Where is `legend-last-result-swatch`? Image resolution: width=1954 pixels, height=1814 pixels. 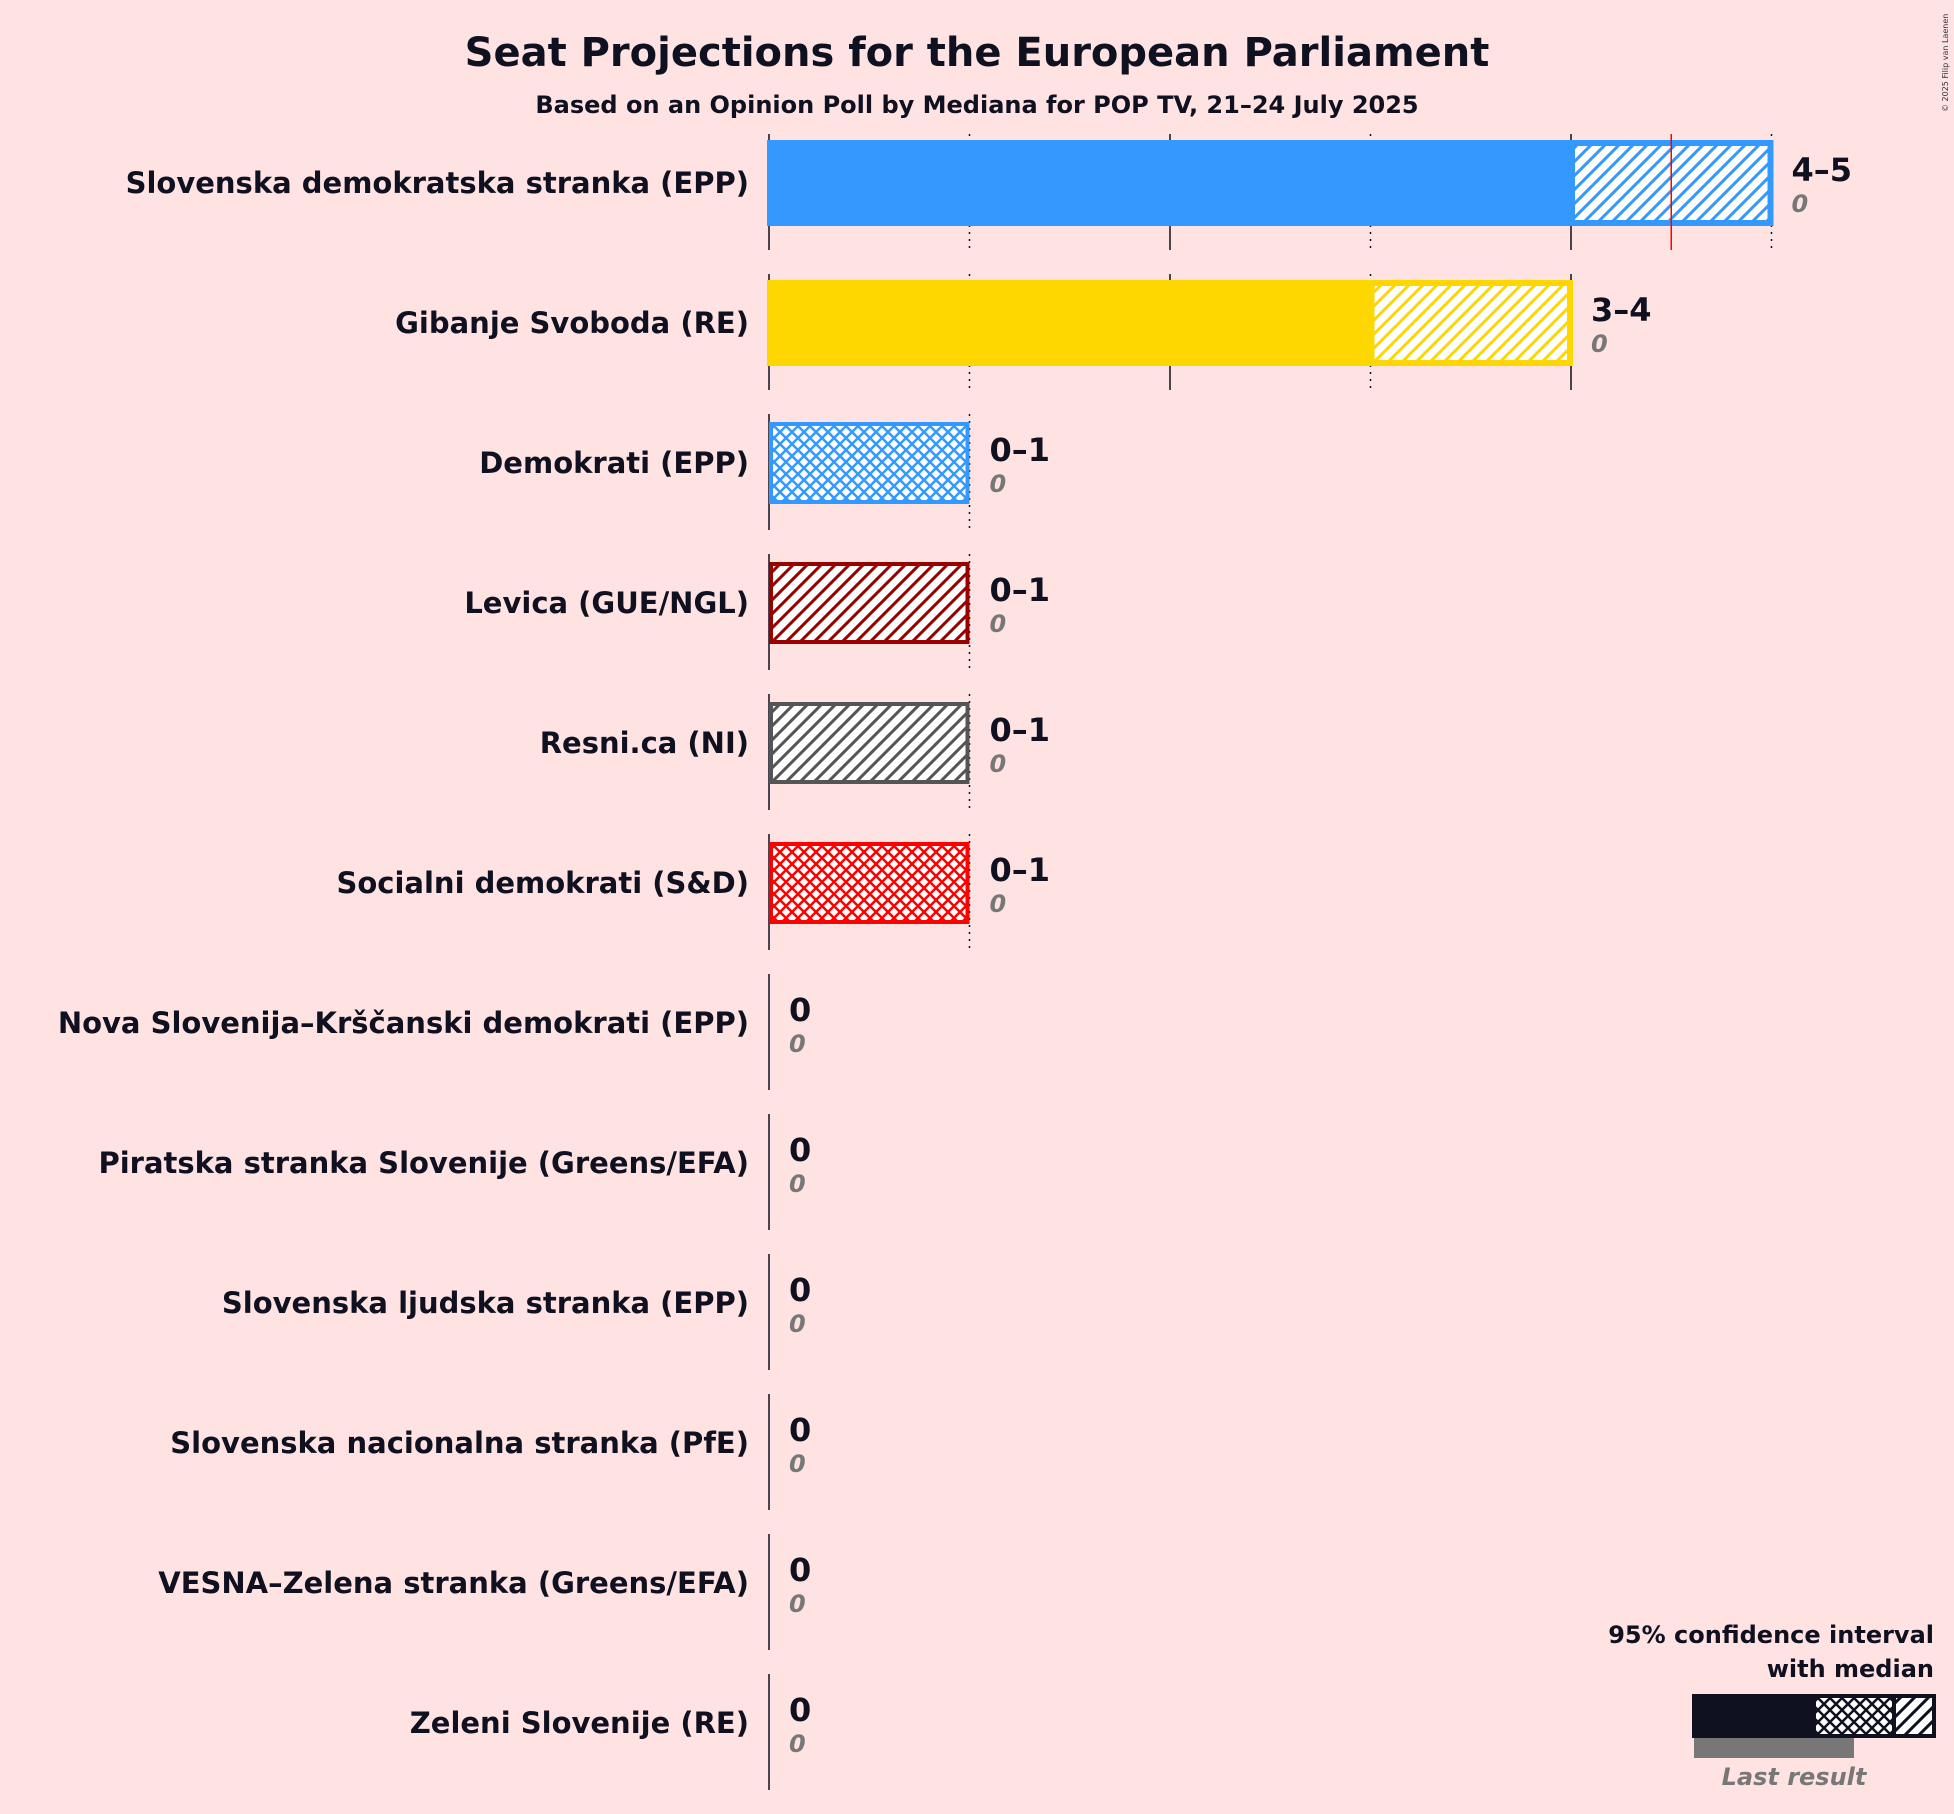
legend-last-result-swatch is located at coordinates (1774, 1748).